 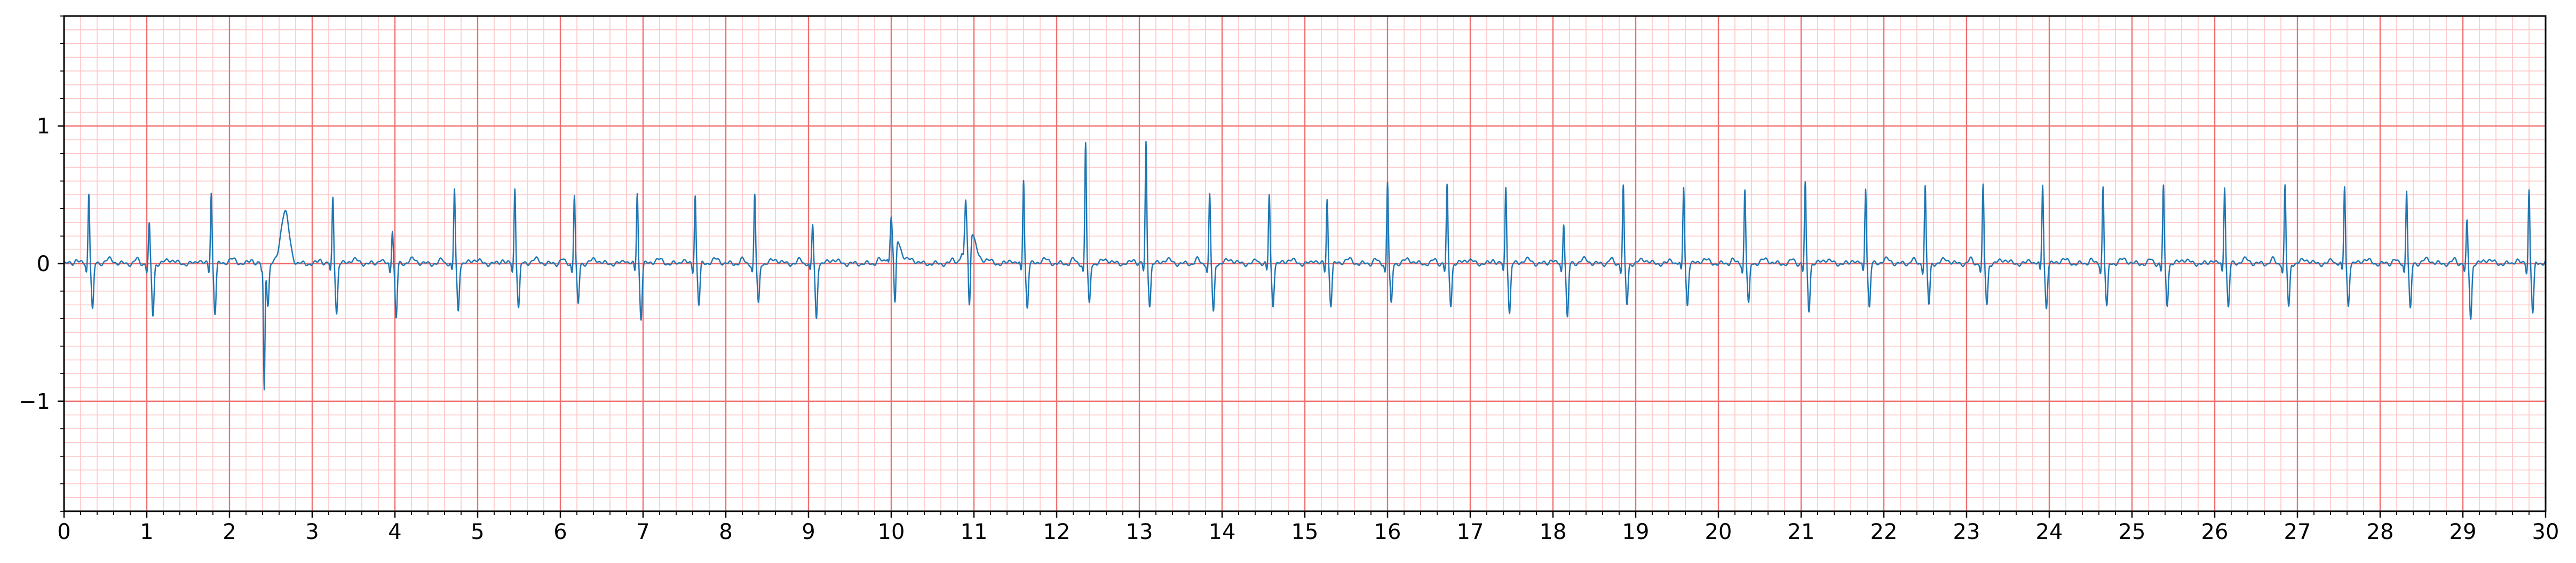 I want to click on x-tick-label: 6, so click(x=560, y=532).